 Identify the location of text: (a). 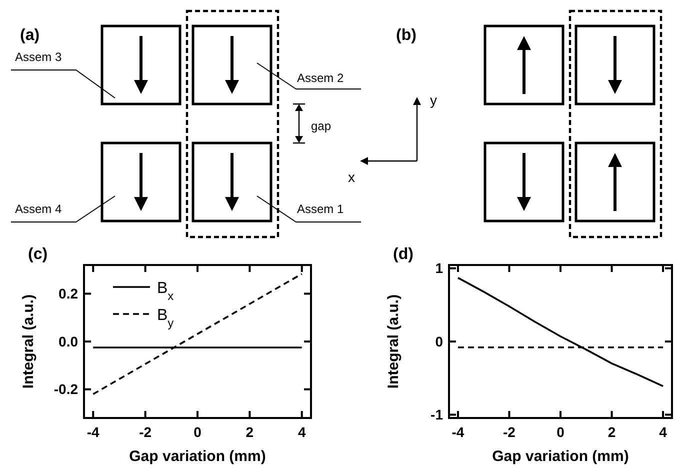
(30, 35).